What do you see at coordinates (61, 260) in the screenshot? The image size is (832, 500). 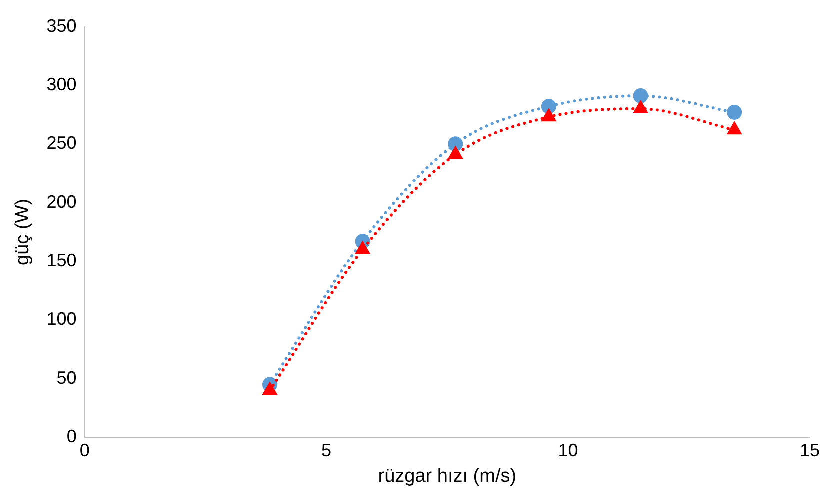 I see `y-tick-label: 150` at bounding box center [61, 260].